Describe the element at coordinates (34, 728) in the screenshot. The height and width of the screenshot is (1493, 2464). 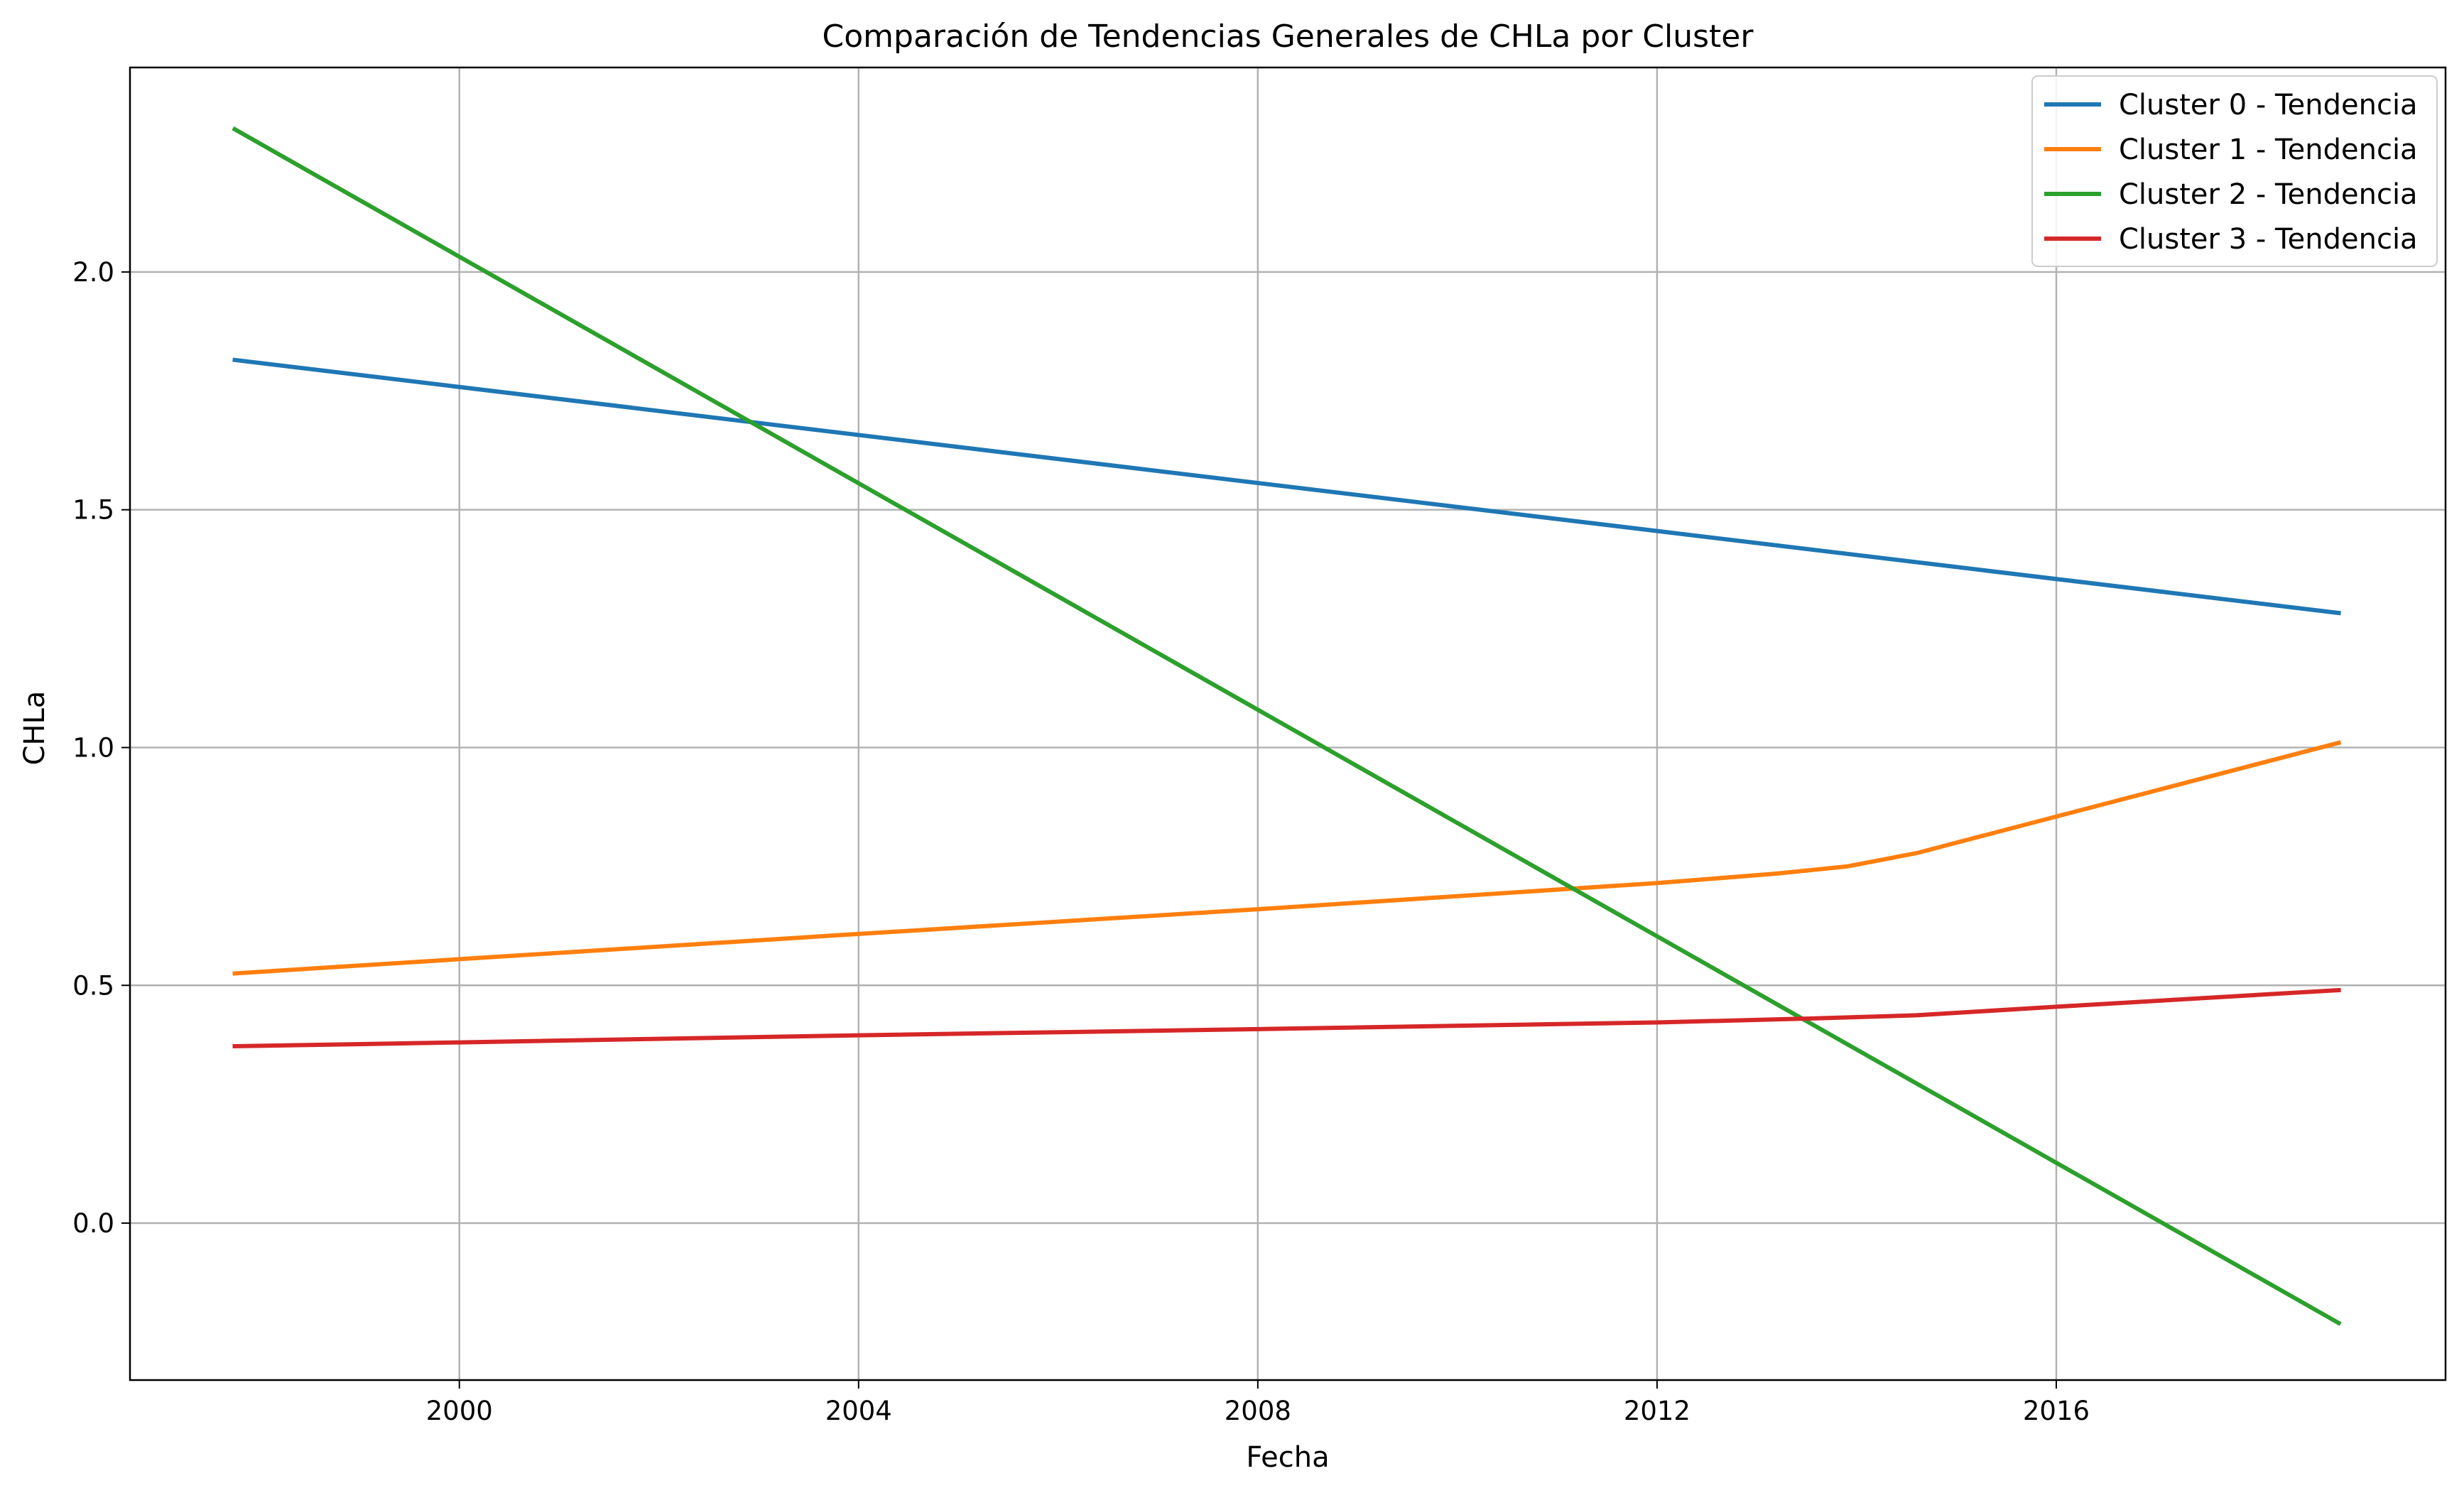
I see `y-axis-label: CHLa` at that location.